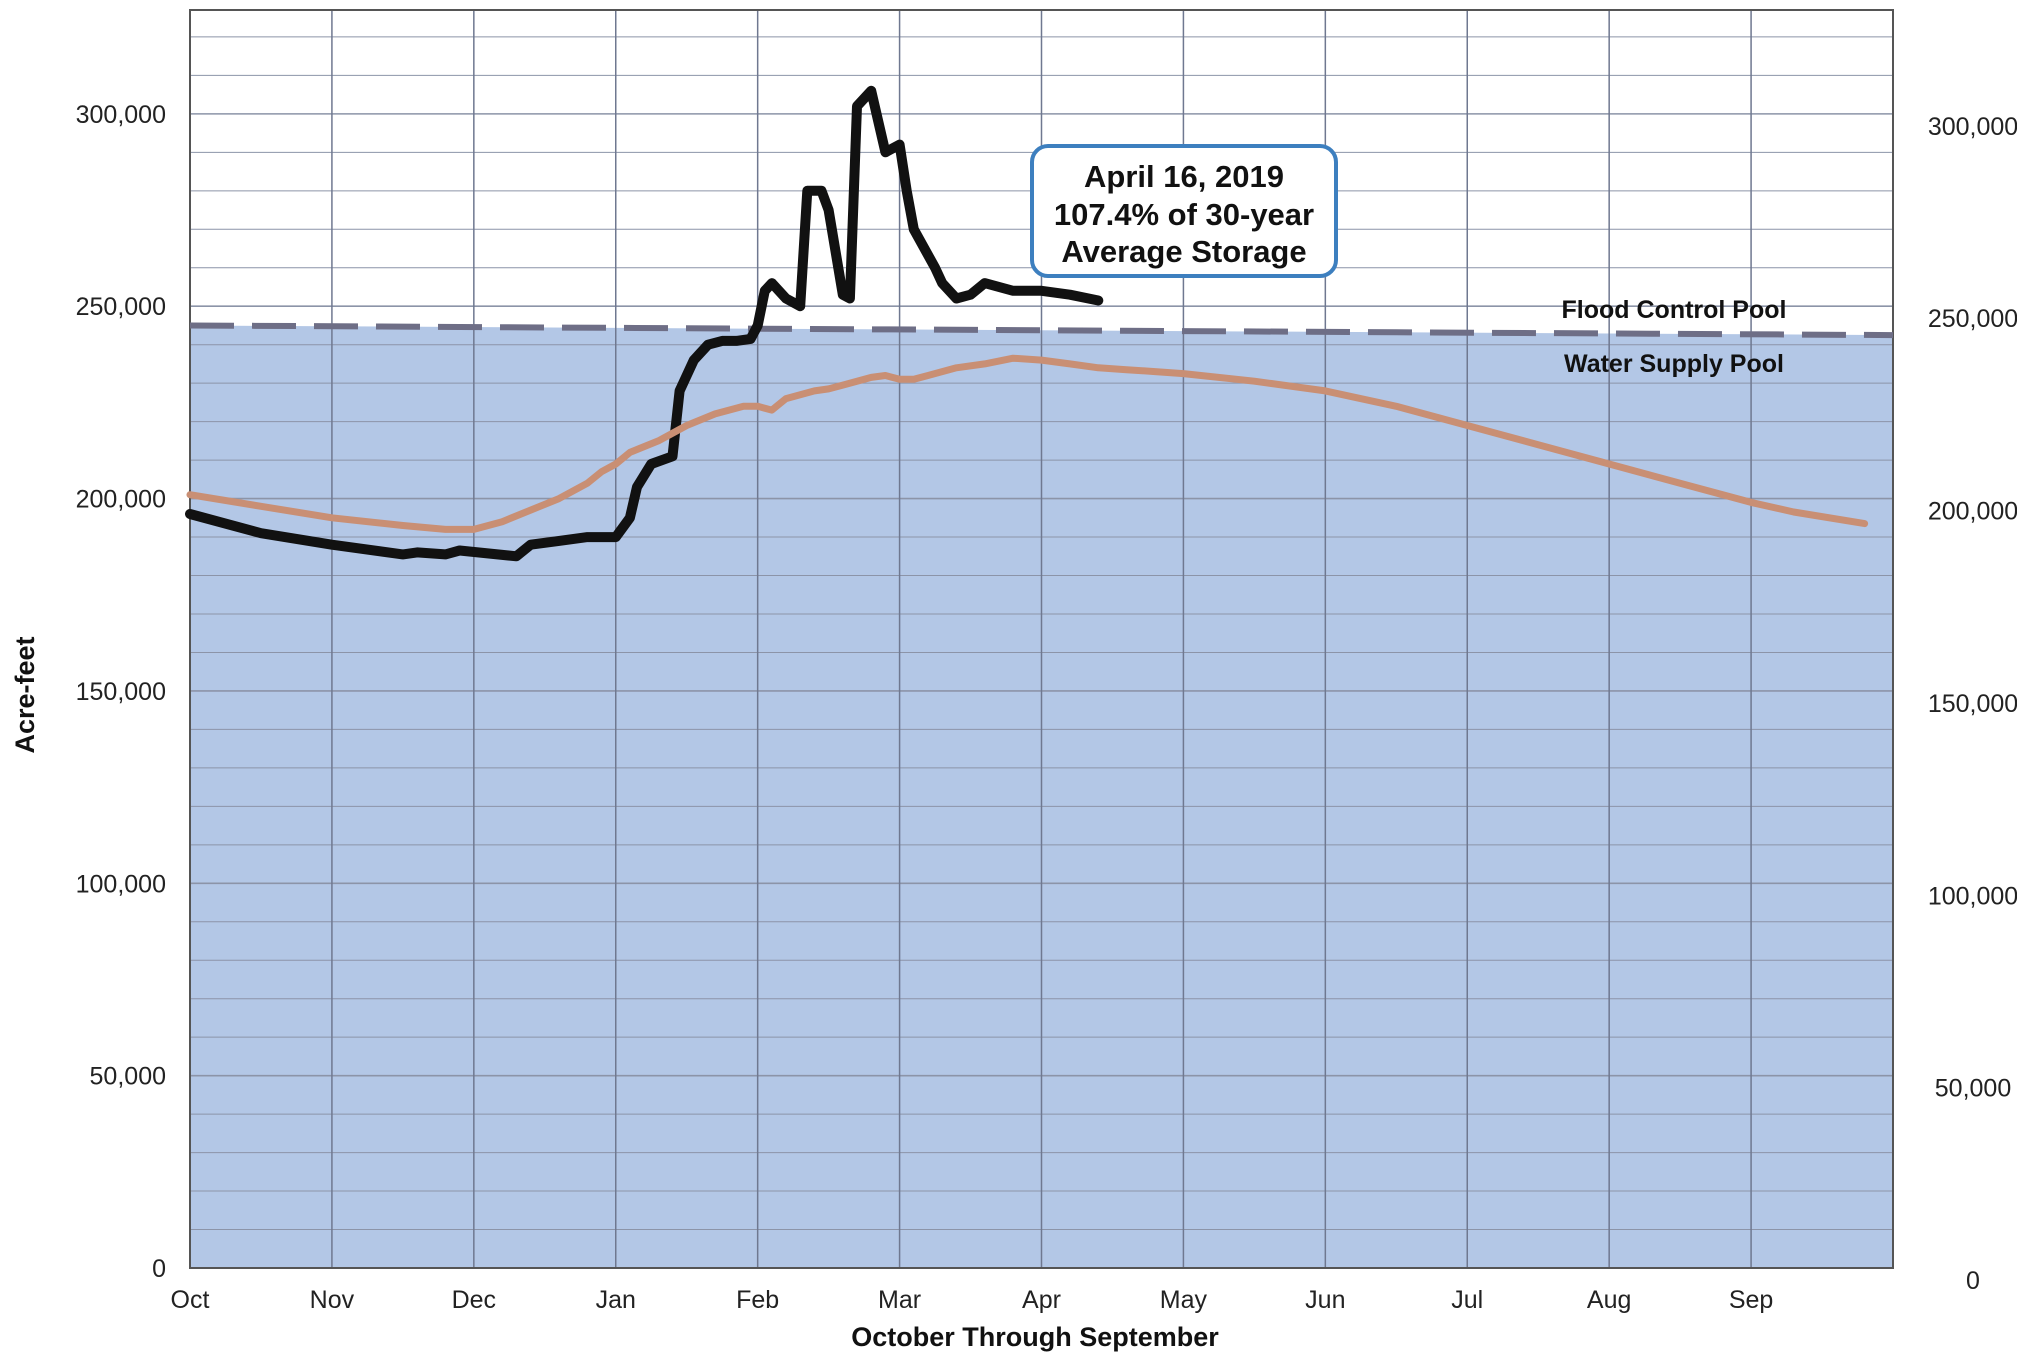 The image size is (2017, 1361). What do you see at coordinates (1467, 1300) in the screenshot?
I see `x-tick-label: Jul` at bounding box center [1467, 1300].